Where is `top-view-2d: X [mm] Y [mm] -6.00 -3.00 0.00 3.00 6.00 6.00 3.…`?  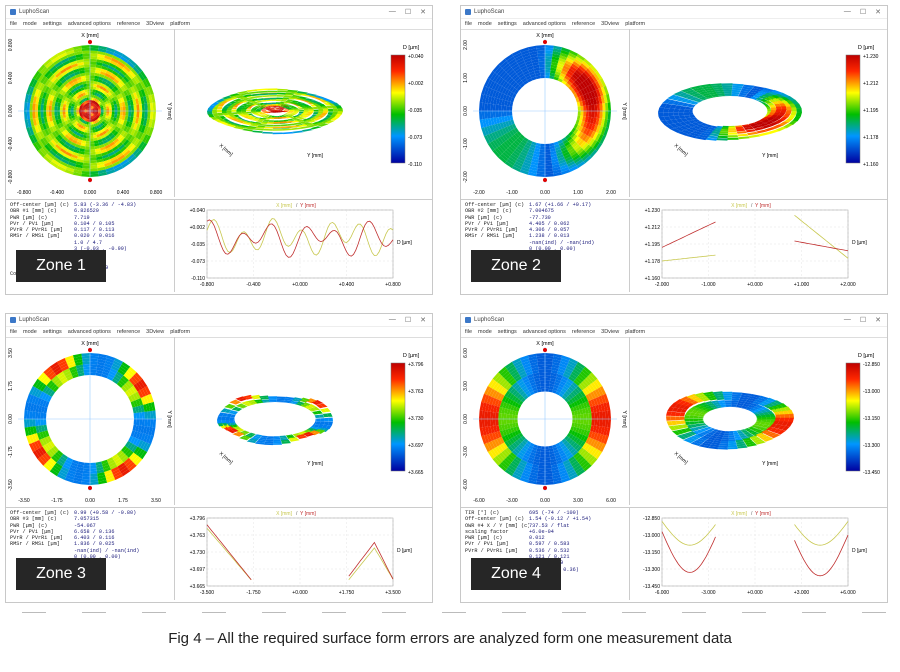
top-view-2d: X [mm] Y [mm] -6.00 -3.00 0.00 3.00 6.00 6.00 3.… is located at coordinates (545, 421).